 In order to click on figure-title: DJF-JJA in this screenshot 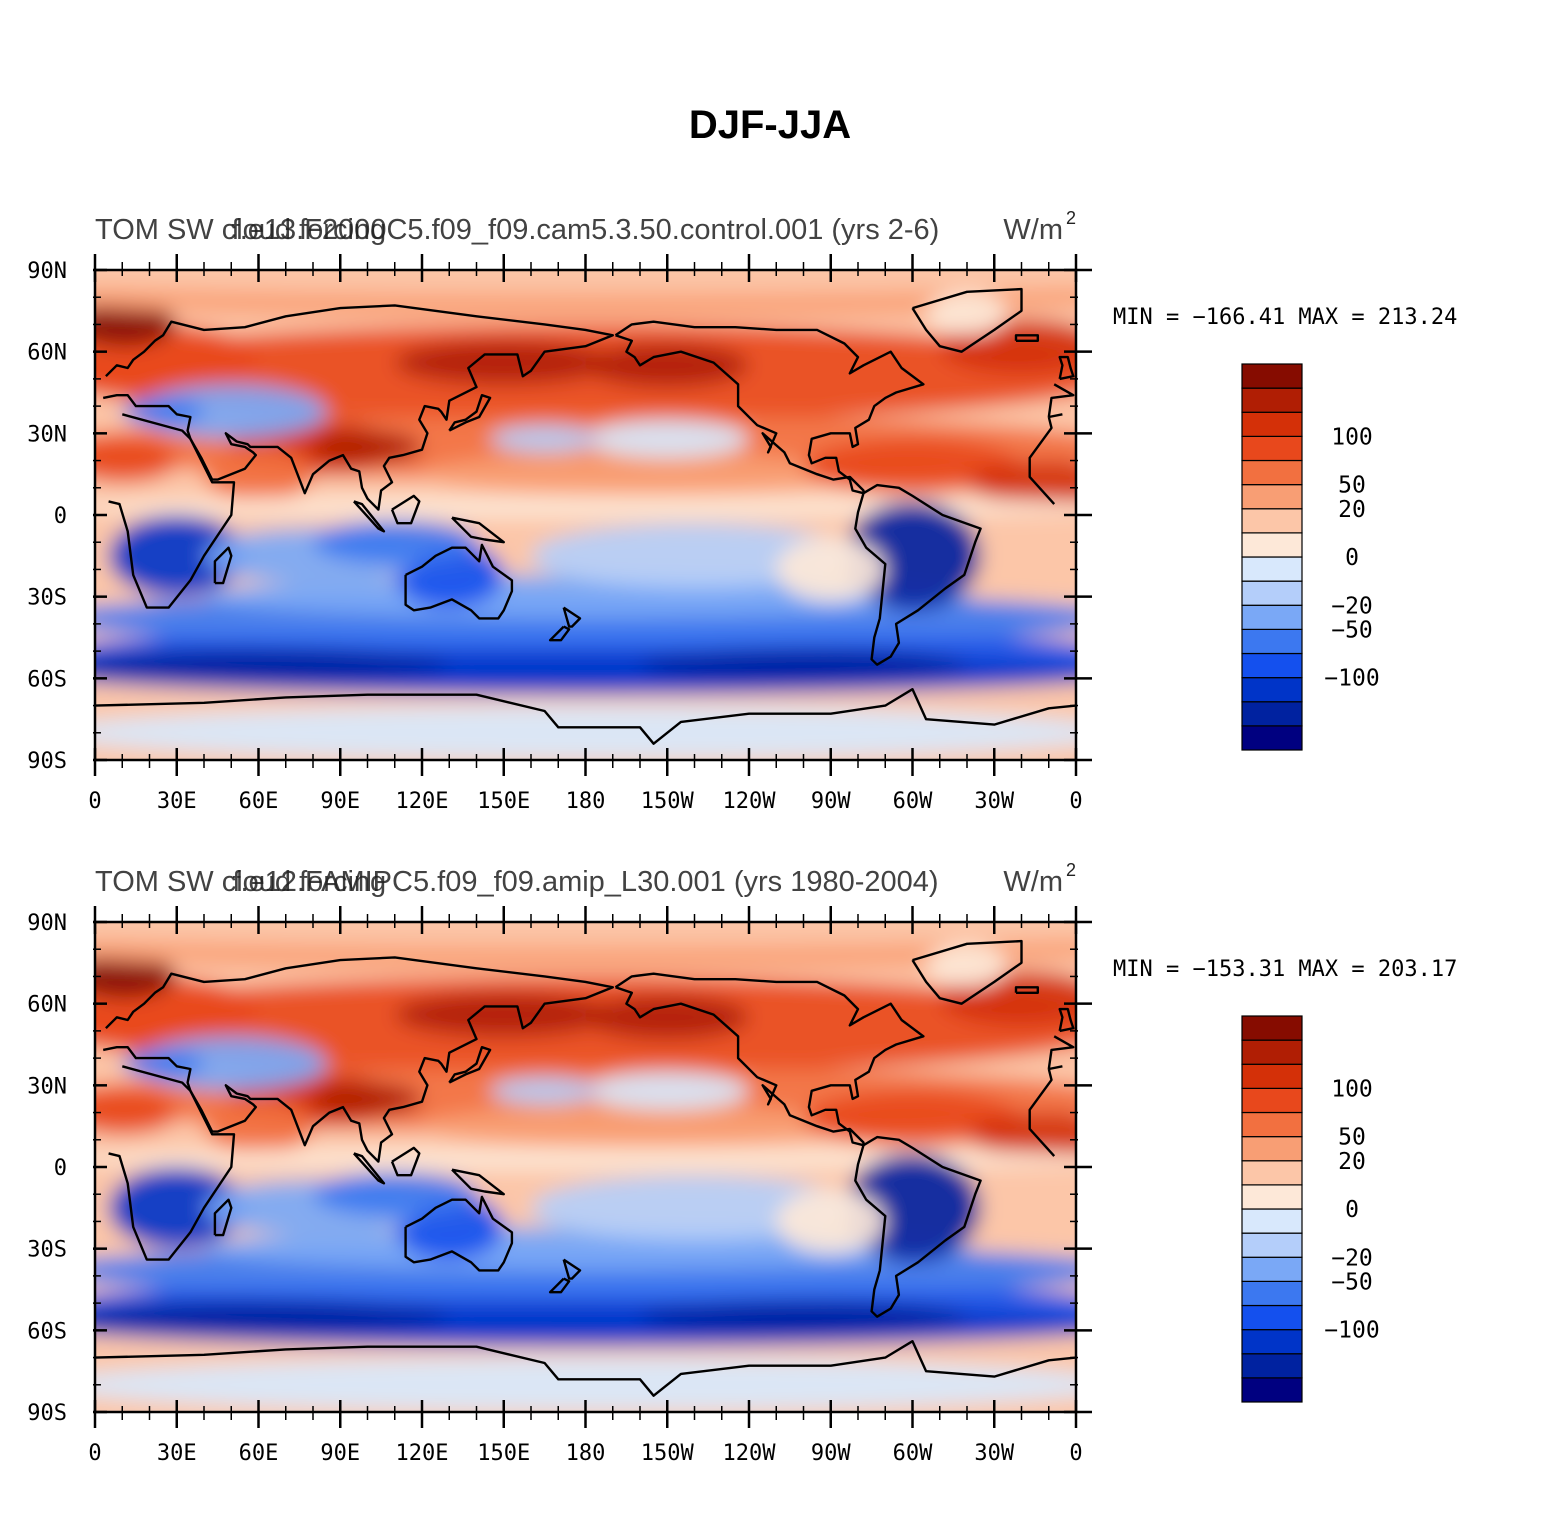, I will do `click(770, 125)`.